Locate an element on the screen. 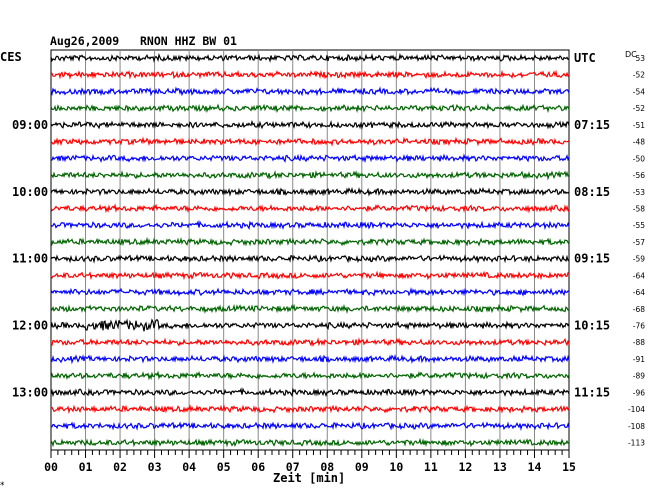 This screenshot has width=650, height=494. dc-offset-label: -58 is located at coordinates (639, 208).